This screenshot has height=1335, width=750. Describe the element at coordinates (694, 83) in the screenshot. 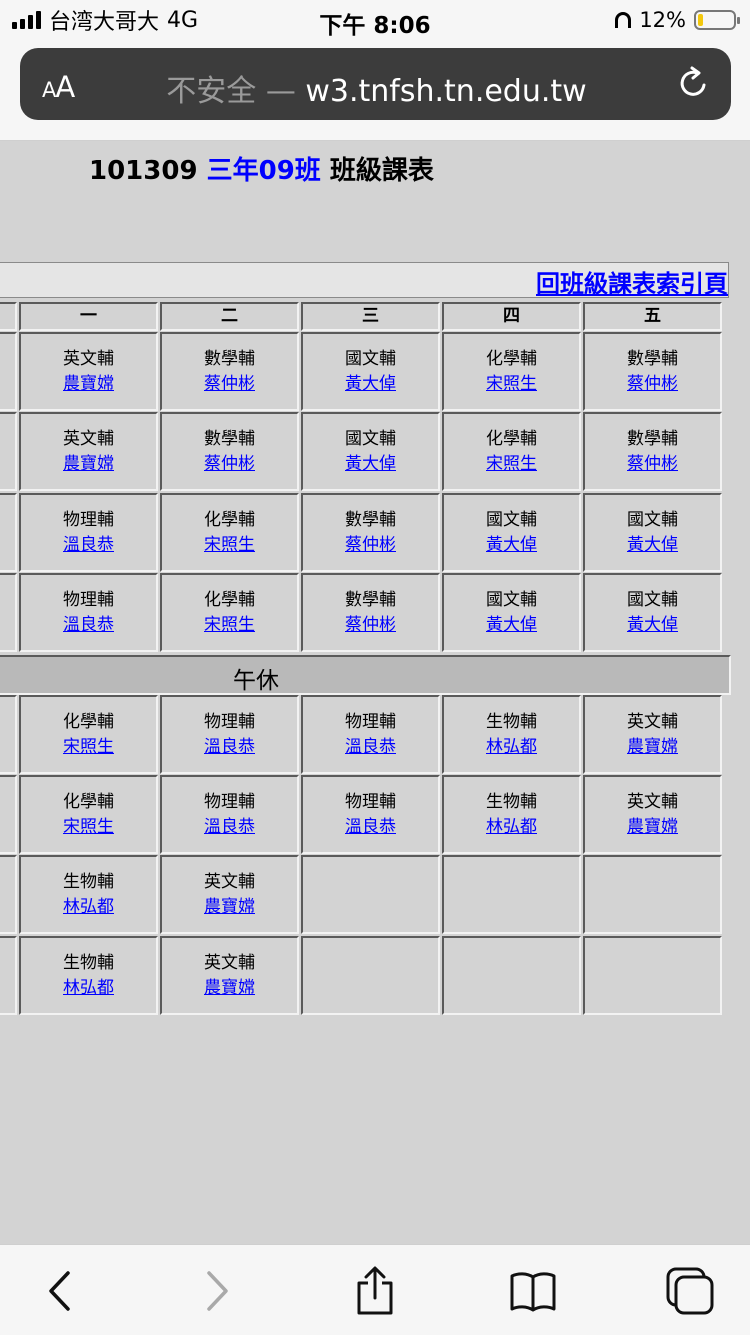

I see `reload-icon` at that location.